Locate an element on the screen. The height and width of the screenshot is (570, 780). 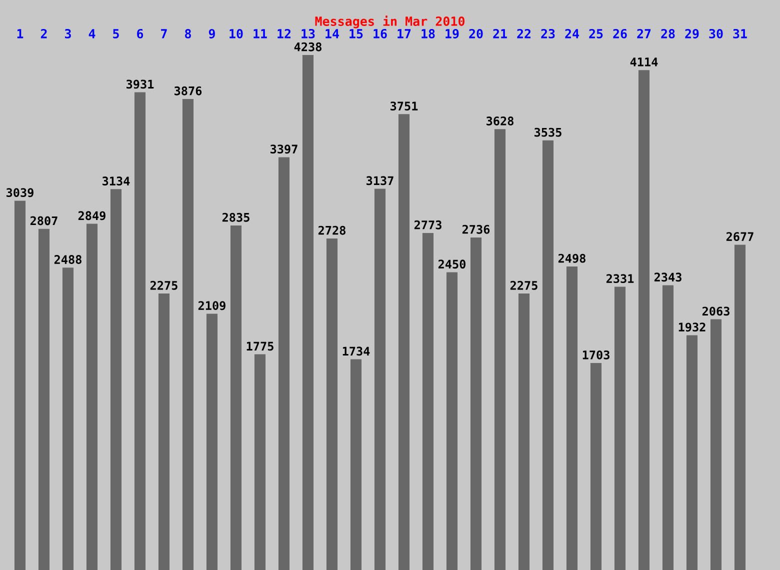
x-tick-label: 3 is located at coordinates (67, 33).